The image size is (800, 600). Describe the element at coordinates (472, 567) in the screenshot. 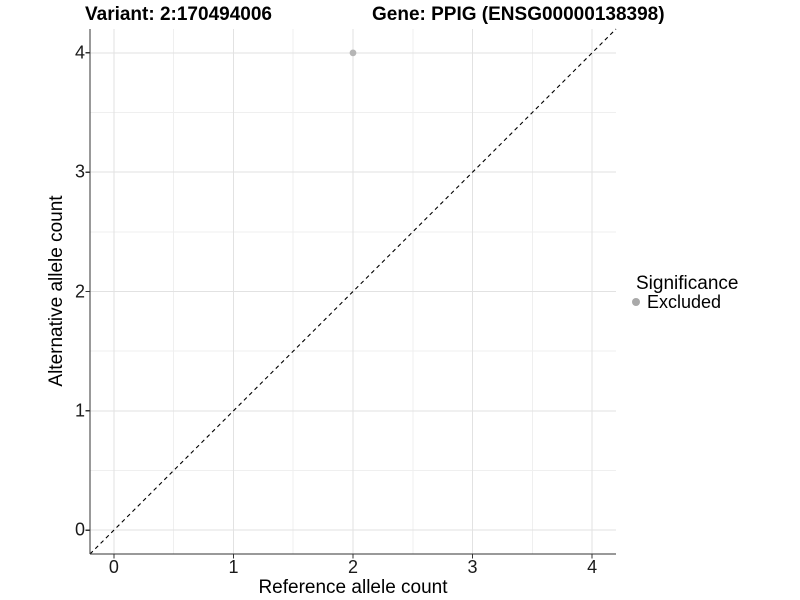

I see `x-tick-label: 3` at that location.